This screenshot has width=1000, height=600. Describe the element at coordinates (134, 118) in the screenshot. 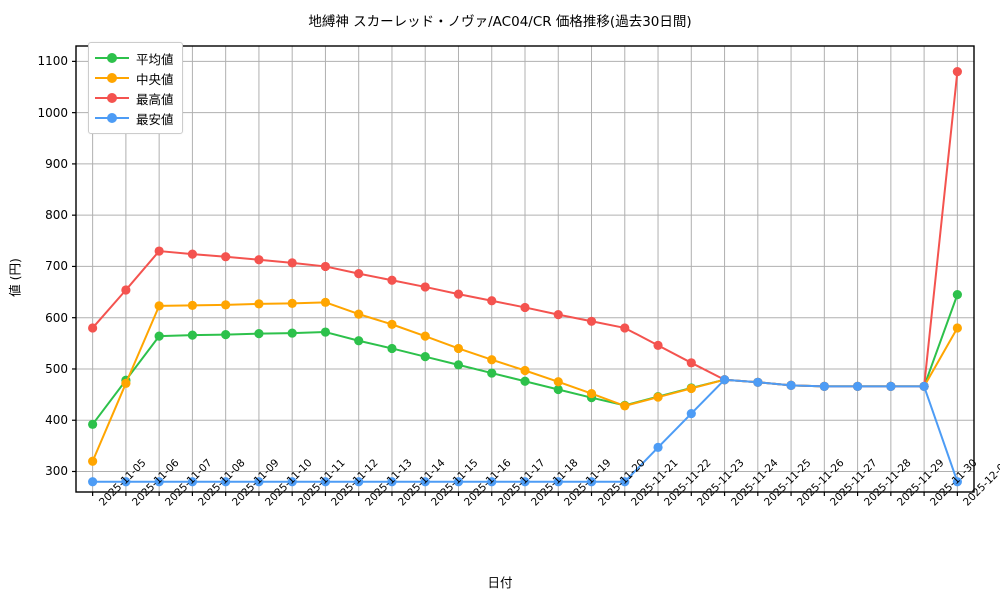

I see `legend-item: 最安値` at that location.